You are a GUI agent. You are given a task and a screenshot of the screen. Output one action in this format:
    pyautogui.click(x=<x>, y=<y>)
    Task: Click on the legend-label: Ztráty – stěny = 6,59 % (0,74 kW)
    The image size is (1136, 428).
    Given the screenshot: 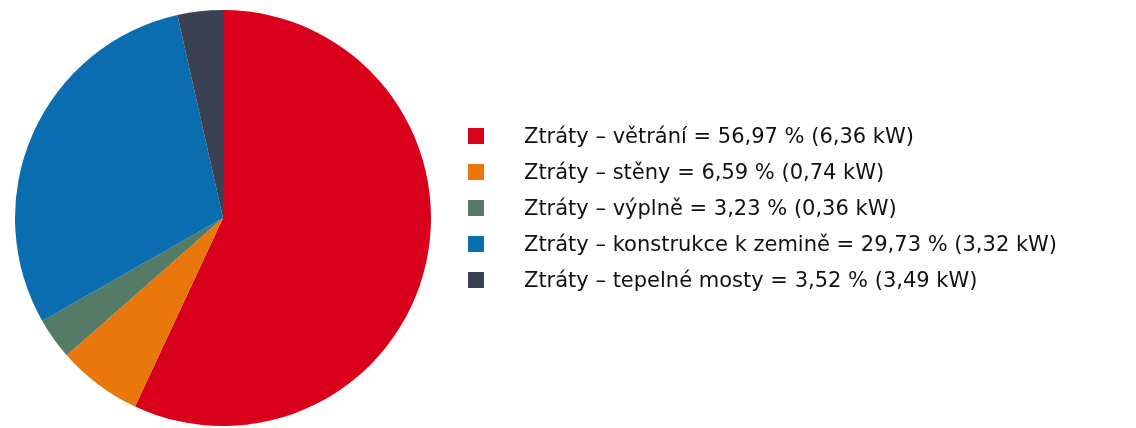 What is the action you would take?
    pyautogui.click(x=704, y=172)
    